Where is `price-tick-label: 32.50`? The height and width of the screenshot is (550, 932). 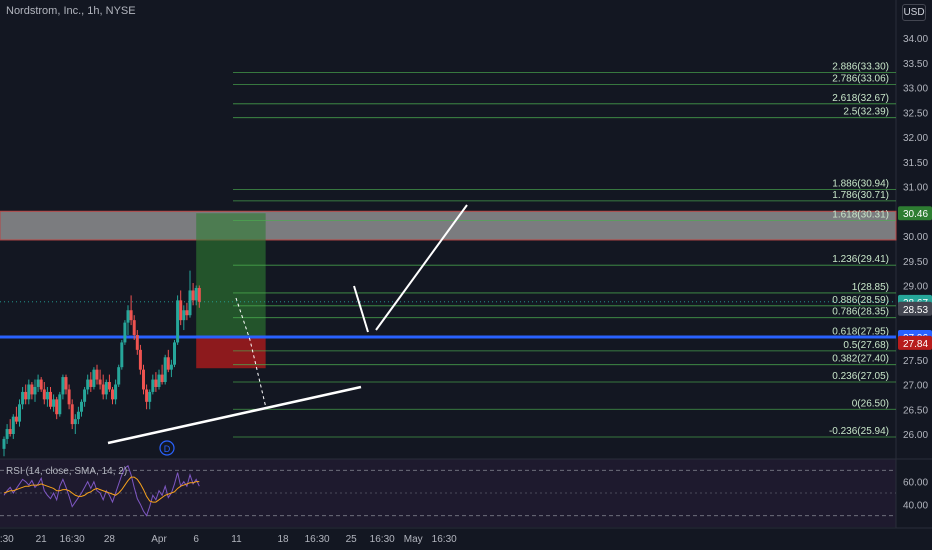 price-tick-label: 32.50 is located at coordinates (915, 113).